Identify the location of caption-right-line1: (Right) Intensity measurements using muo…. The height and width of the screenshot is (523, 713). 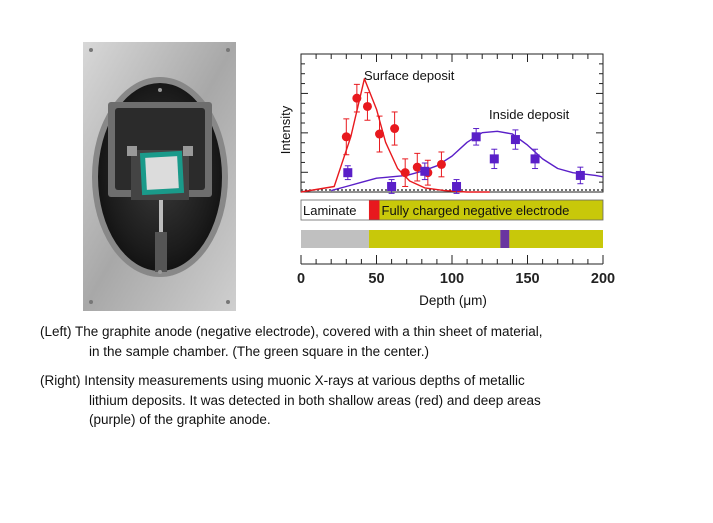
(282, 380).